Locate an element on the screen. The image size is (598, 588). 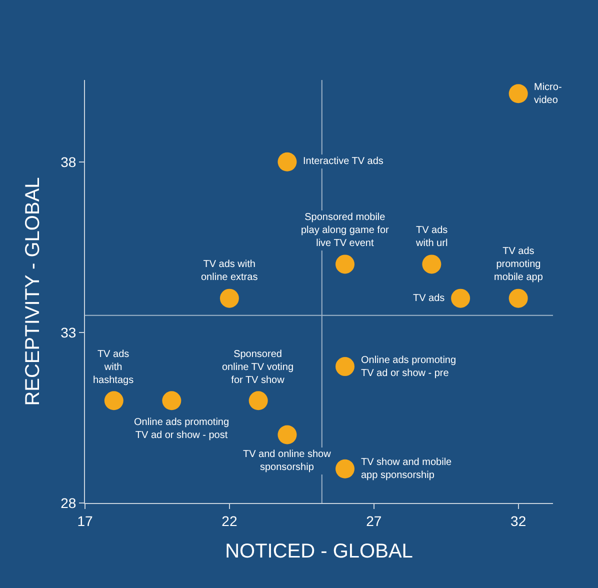
y-axis-title: RECEPTIVITY - GLOBAL is located at coordinates (33, 291).